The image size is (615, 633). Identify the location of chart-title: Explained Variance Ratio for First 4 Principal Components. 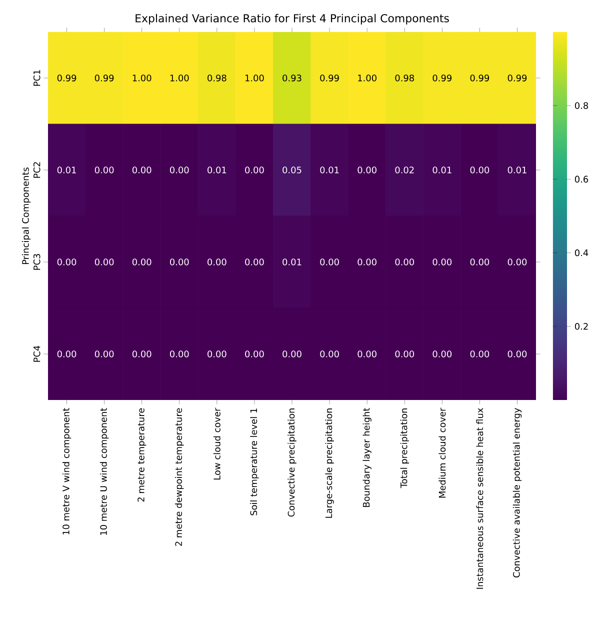
(292, 19).